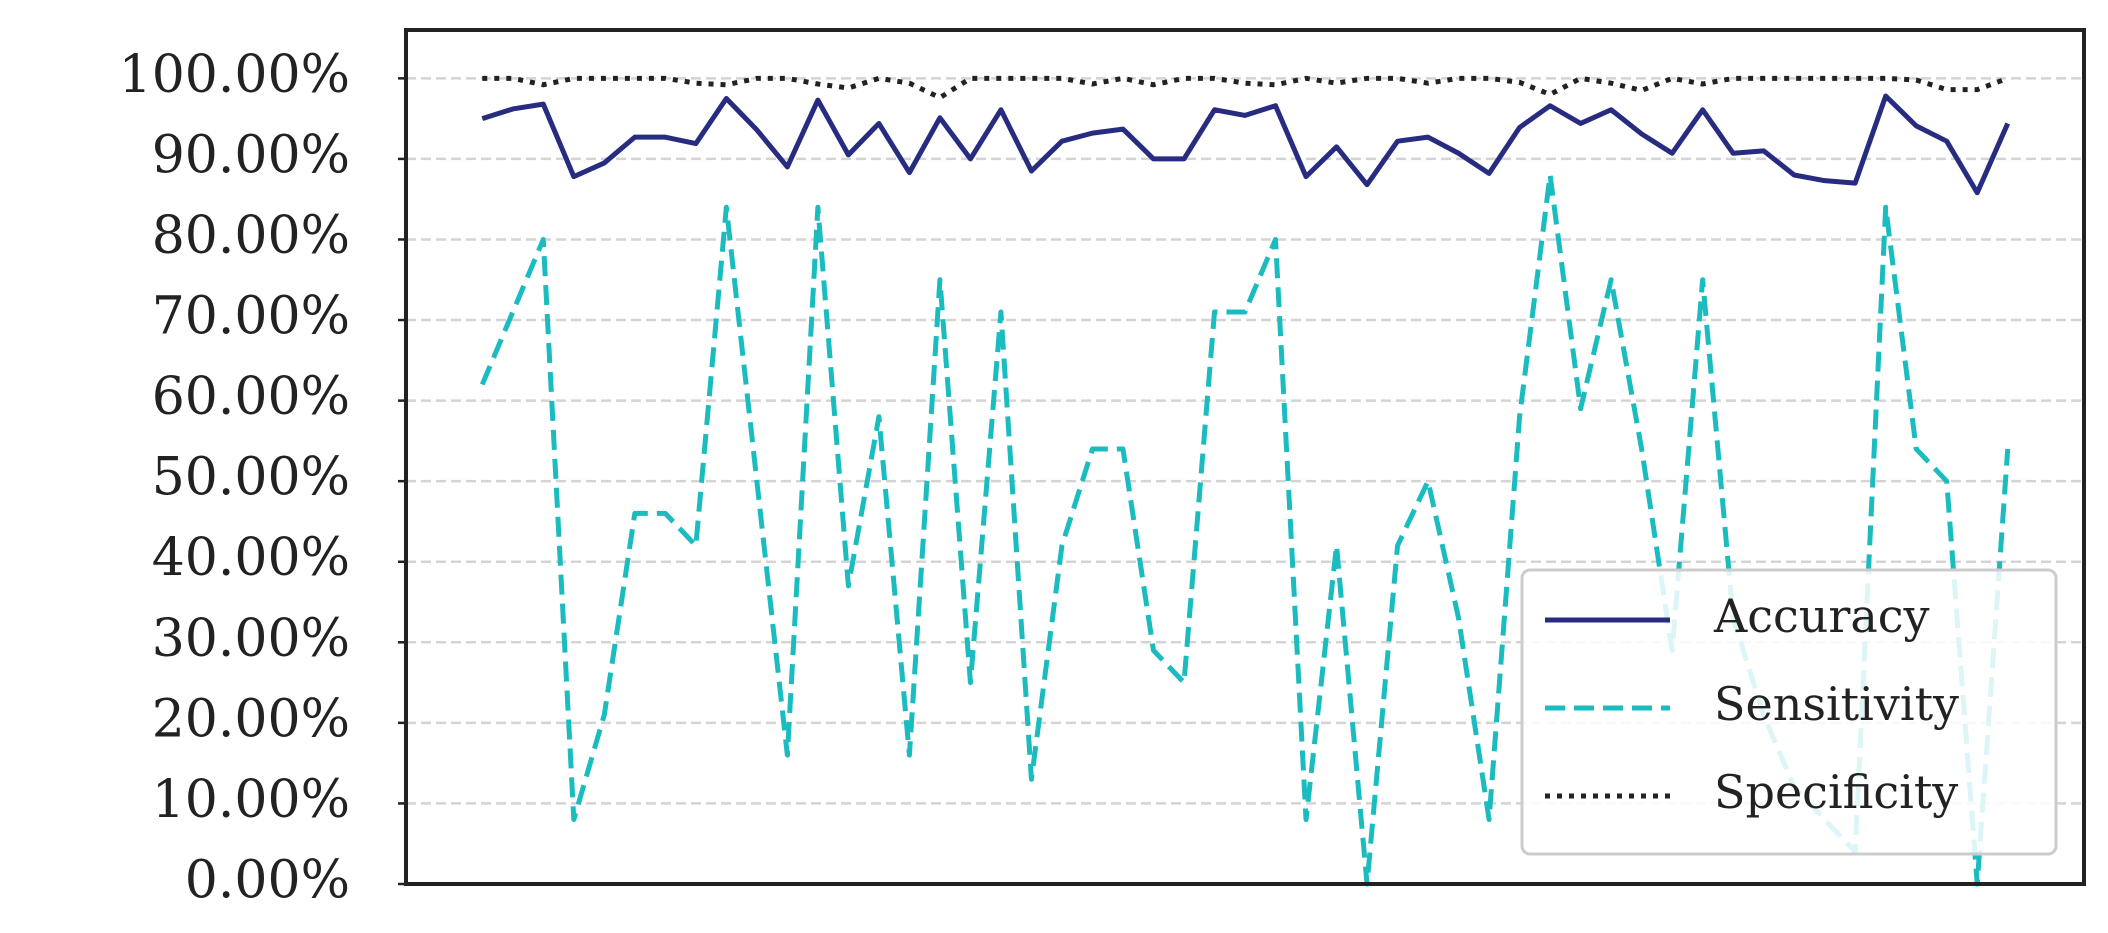 Image resolution: width=2108 pixels, height=933 pixels. Describe the element at coordinates (251, 155) in the screenshot. I see `y-tick-label: 90.00%` at that location.